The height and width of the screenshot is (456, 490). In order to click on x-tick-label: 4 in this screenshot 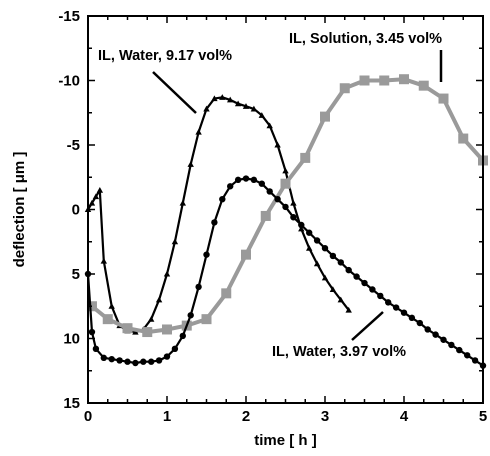, I will do `click(404, 416)`.